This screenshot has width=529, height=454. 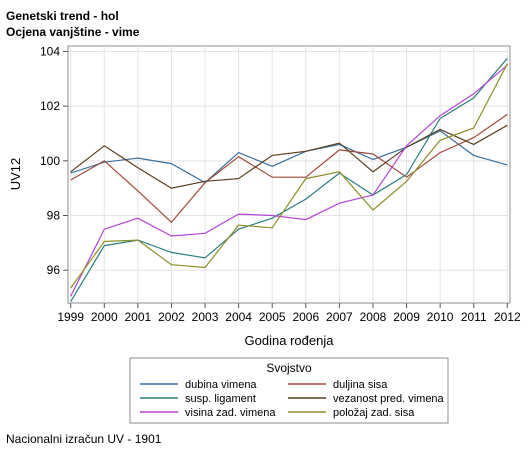 I want to click on x-tick-label: 2007, so click(x=339, y=317).